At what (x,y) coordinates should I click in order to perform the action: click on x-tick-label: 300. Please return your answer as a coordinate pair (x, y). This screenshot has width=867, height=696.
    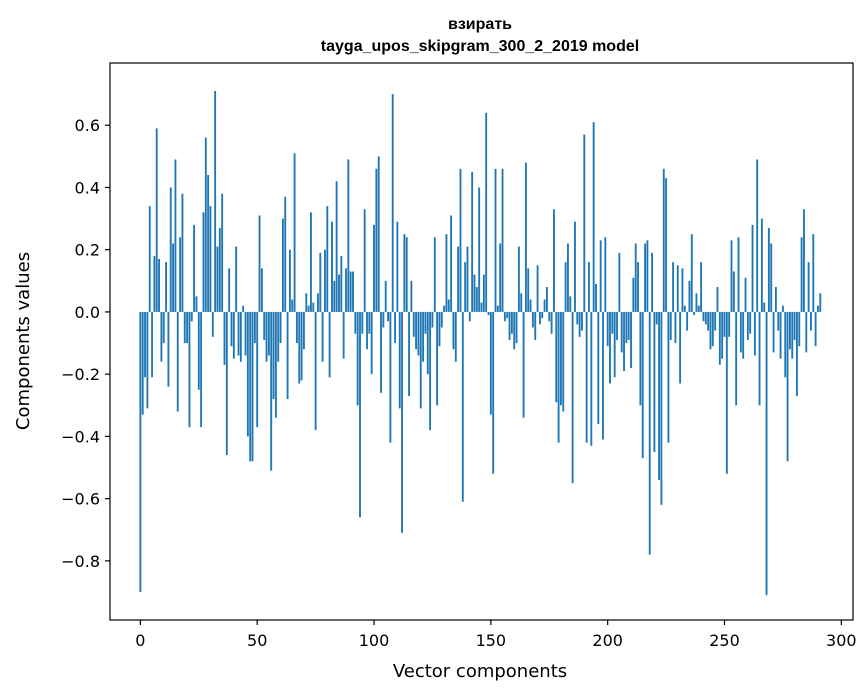
    Looking at the image, I should click on (841, 640).